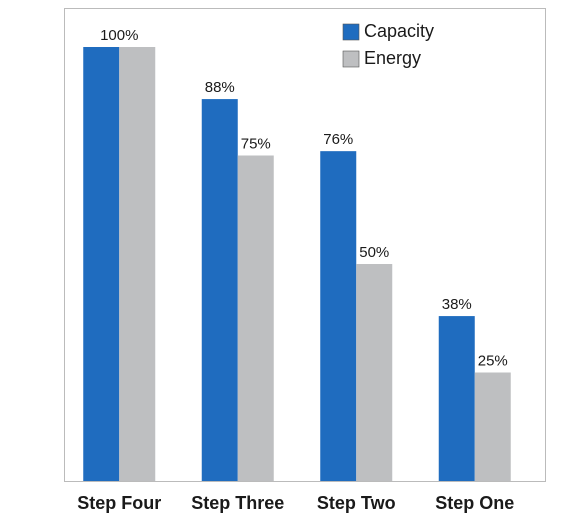  Describe the element at coordinates (119, 35) in the screenshot. I see `value-label: 100%` at that location.